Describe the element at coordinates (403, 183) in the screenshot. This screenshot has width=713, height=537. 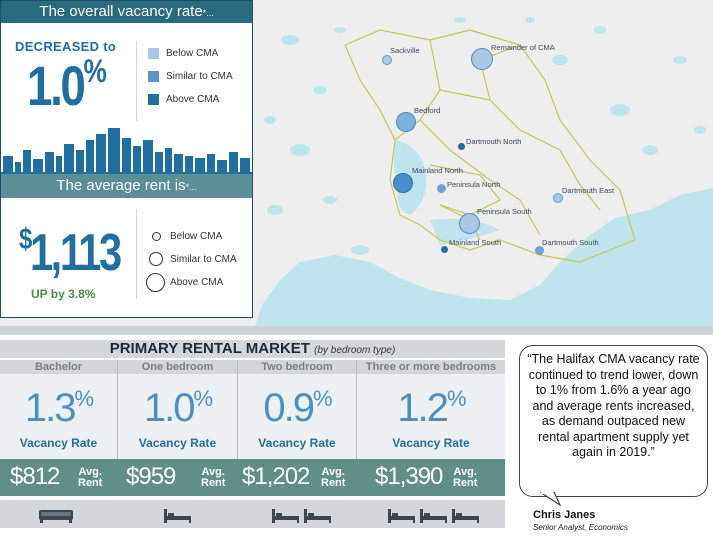
I see `dot-mainland-north` at that location.